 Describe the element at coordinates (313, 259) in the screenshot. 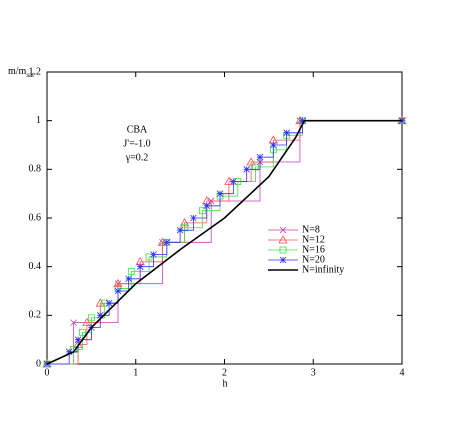

I see `legend-label: N=20` at that location.